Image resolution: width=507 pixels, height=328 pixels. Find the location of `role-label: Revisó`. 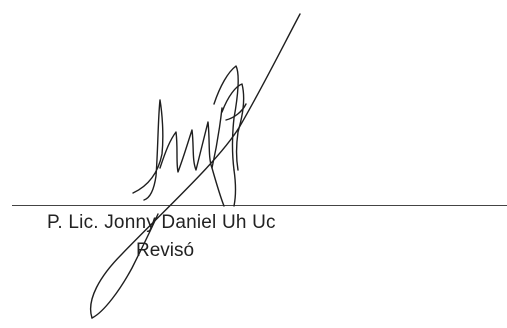

role-label: Revisó is located at coordinates (165, 250).